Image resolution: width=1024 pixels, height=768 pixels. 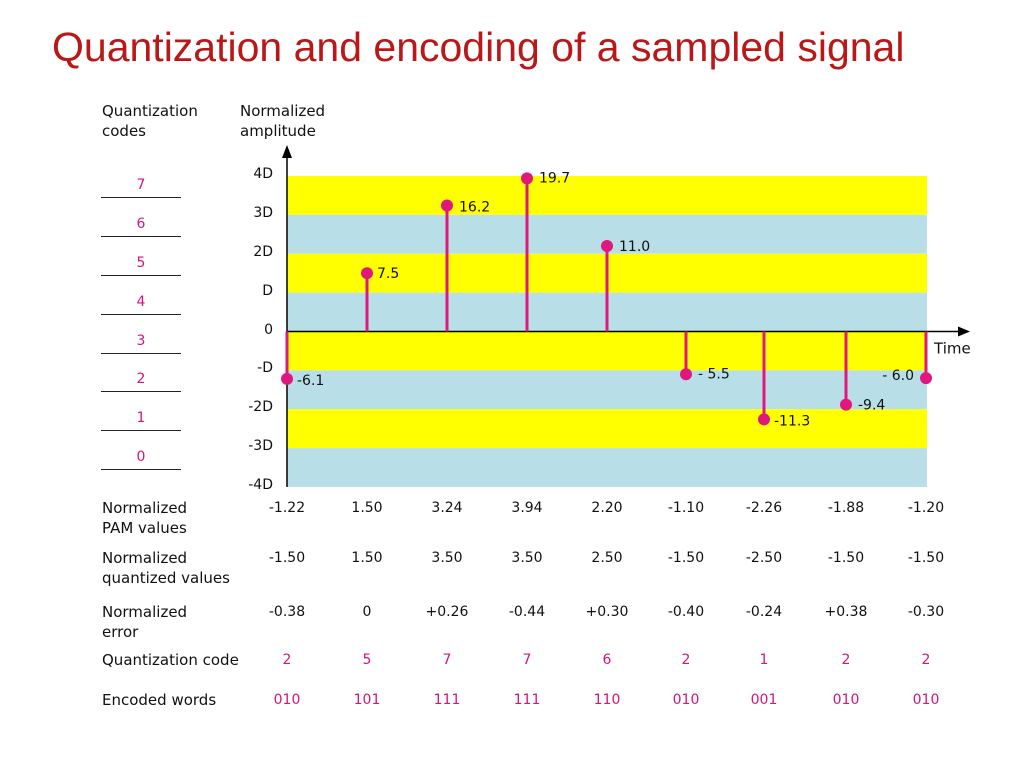 I want to click on table-cell: -1.22, so click(x=287, y=508).